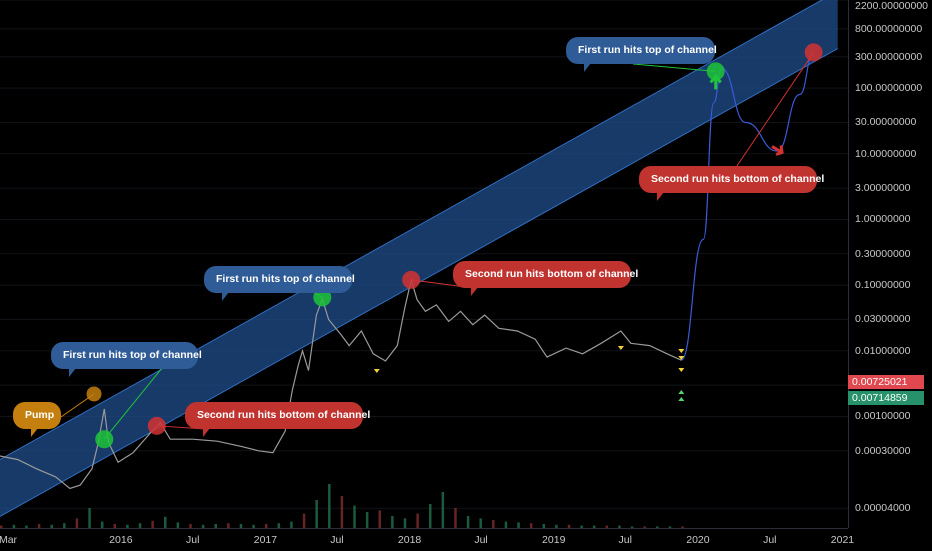 This screenshot has width=932, height=551. What do you see at coordinates (883, 416) in the screenshot?
I see `y-tick-label: 0.00100000` at bounding box center [883, 416].